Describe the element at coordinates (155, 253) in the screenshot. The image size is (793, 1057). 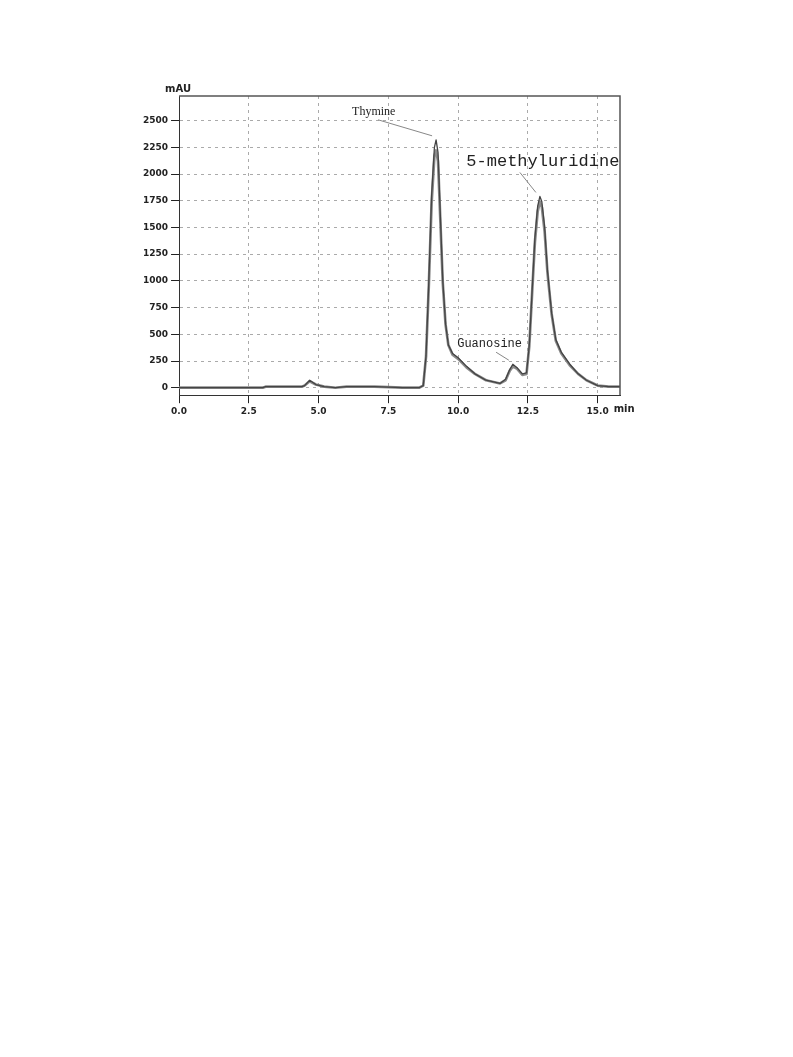
I see `y-tick-label: 1250` at that location.